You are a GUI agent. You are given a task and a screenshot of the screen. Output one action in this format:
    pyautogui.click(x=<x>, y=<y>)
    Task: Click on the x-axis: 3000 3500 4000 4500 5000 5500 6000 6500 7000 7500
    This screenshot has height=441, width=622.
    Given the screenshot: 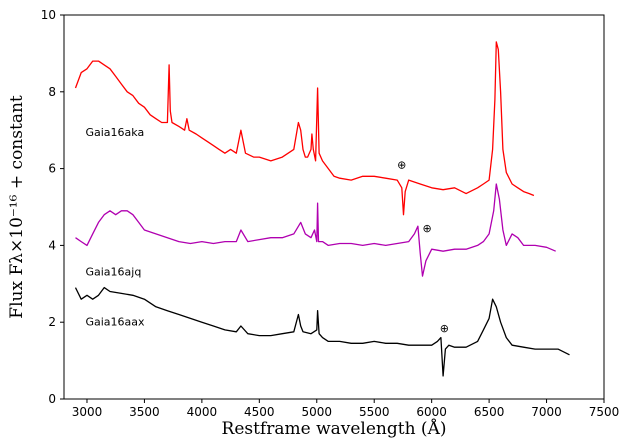 What is the action you would take?
    pyautogui.click(x=346, y=409)
    